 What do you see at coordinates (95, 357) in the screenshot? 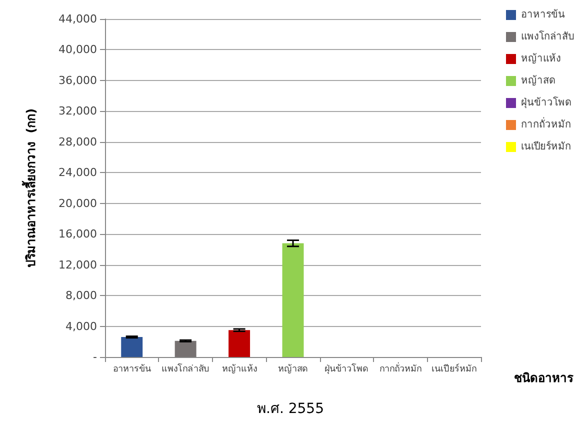
I see `y-tick-label: -` at bounding box center [95, 357].